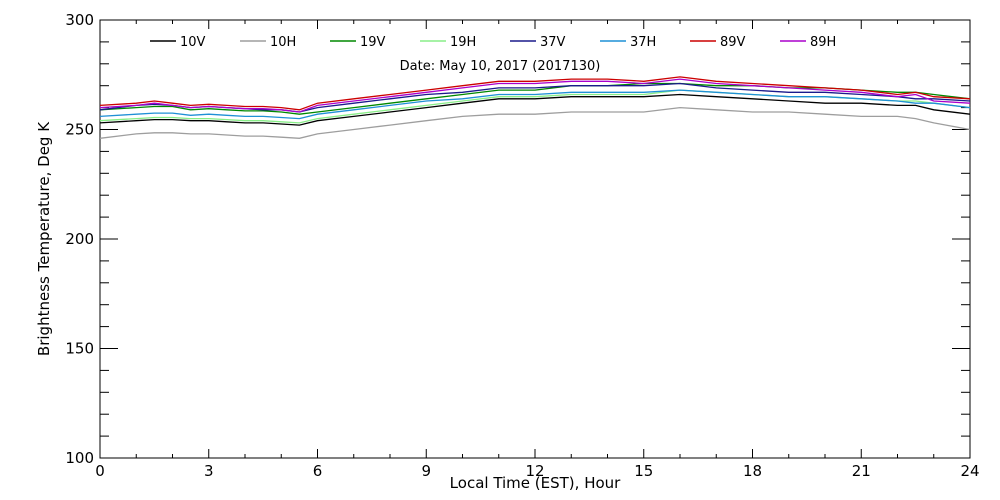 The width and height of the screenshot is (1000, 500). Describe the element at coordinates (426, 471) in the screenshot. I see `x-tick-label: 9` at that location.